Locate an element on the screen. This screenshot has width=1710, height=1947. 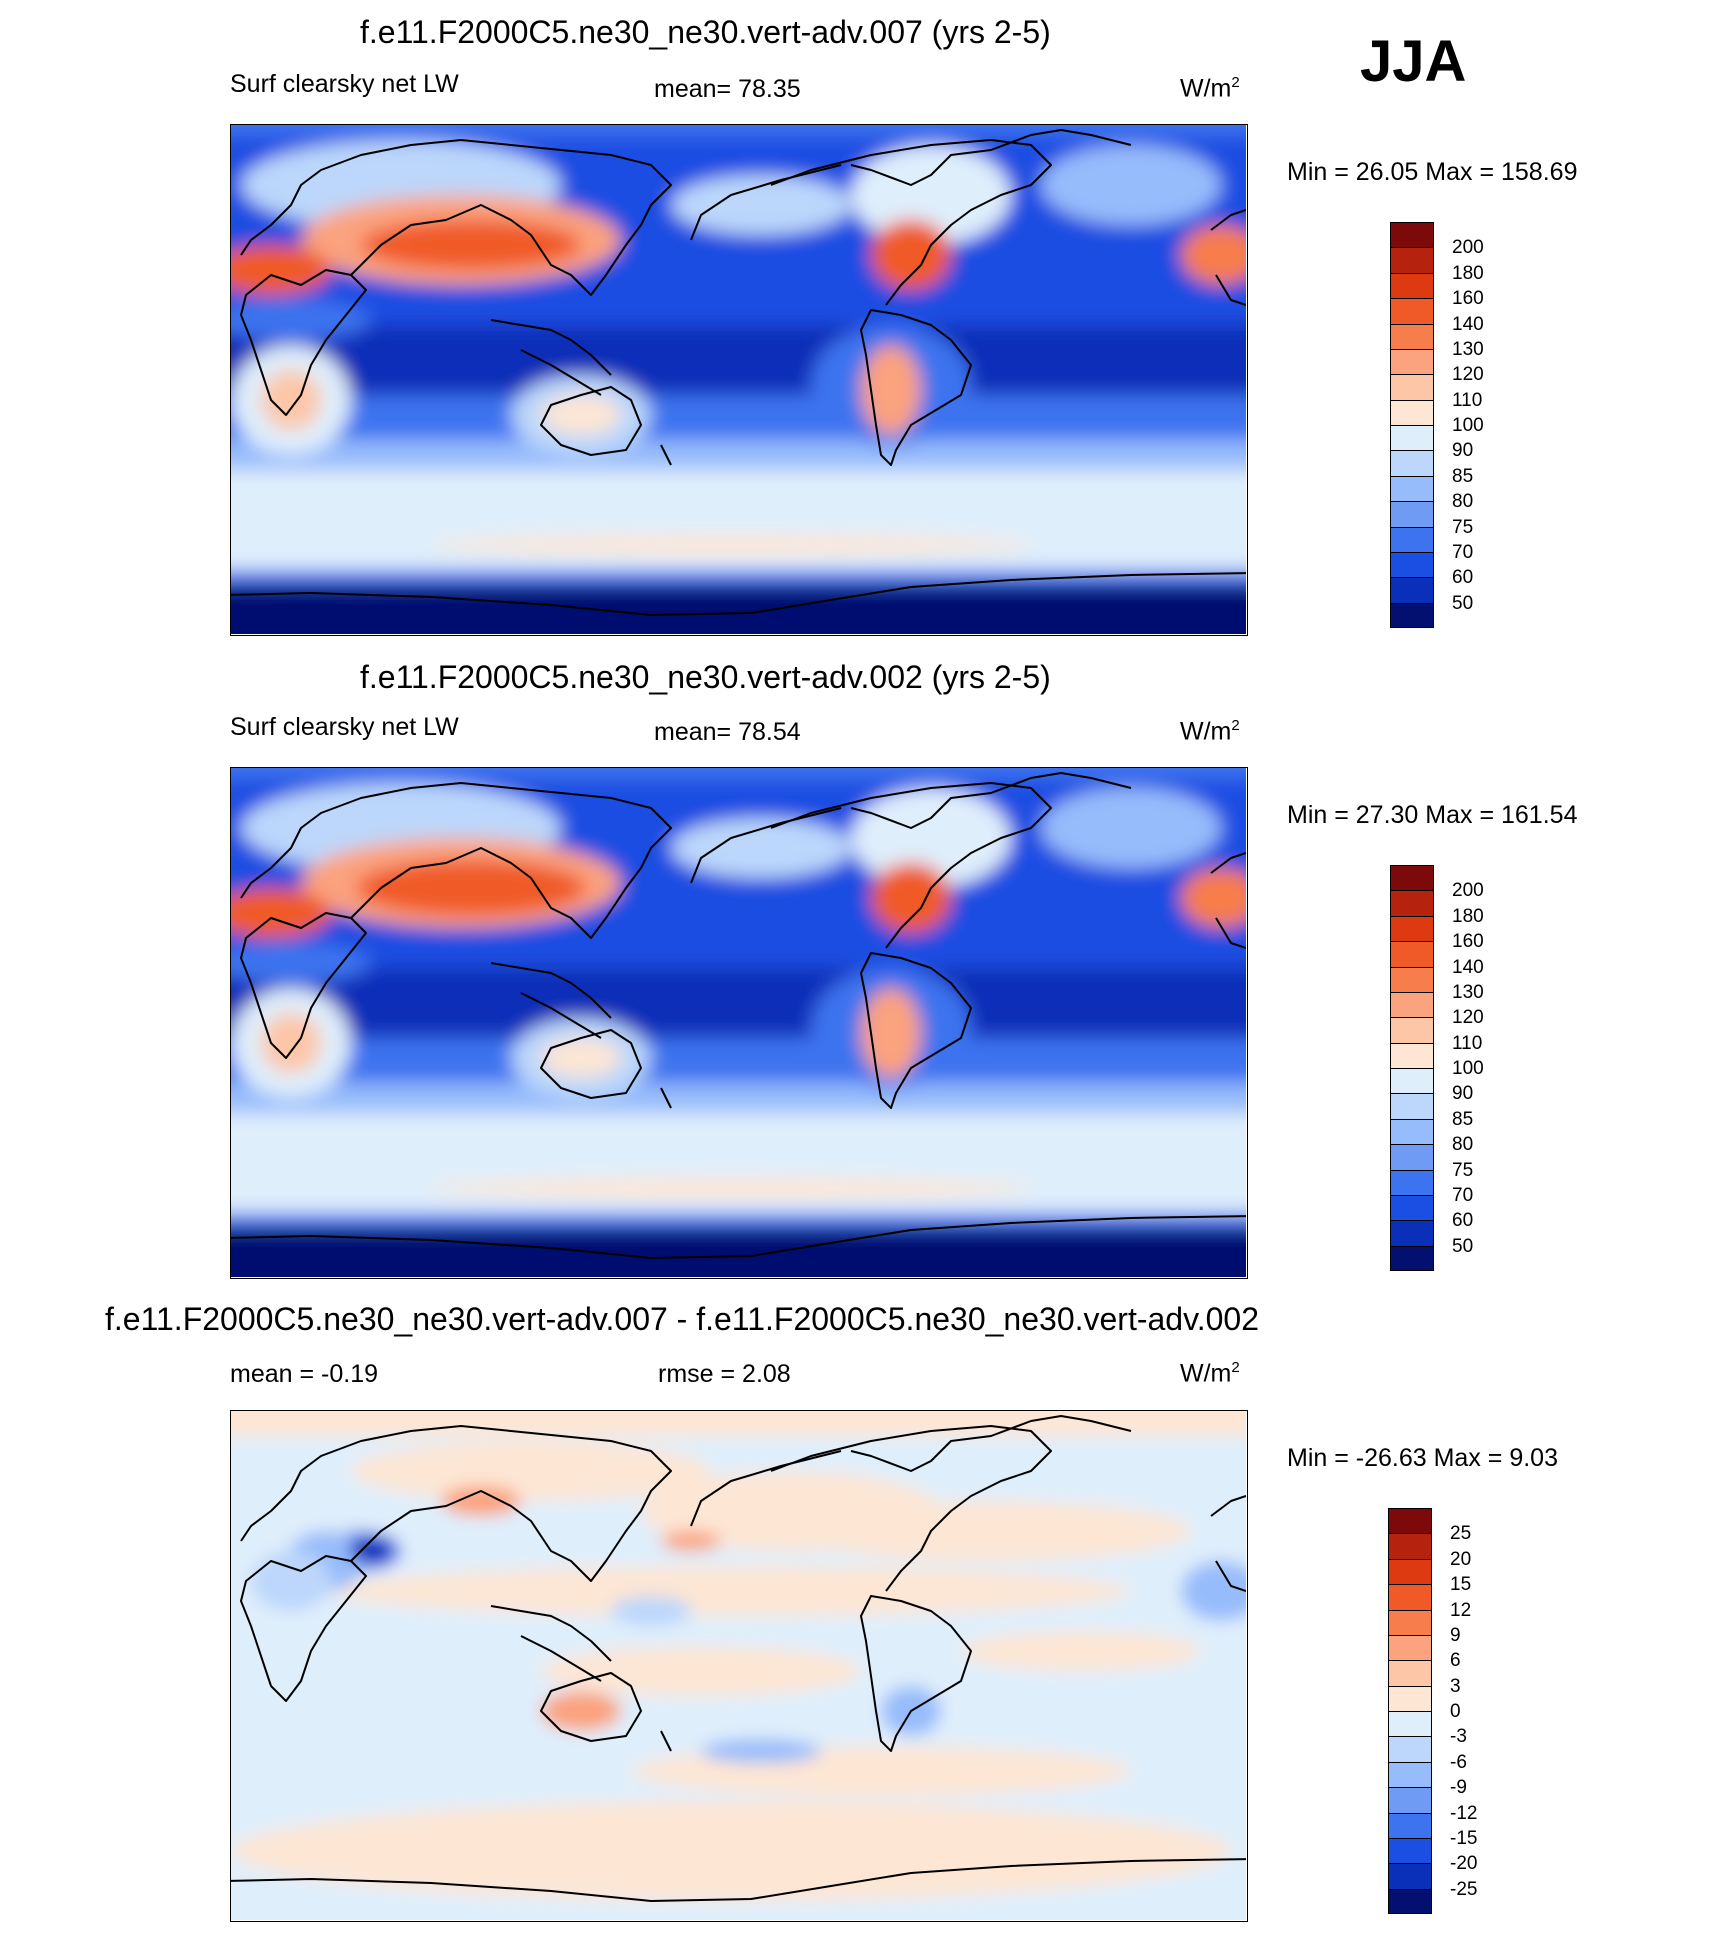
season-label: JJA is located at coordinates (1413, 61).